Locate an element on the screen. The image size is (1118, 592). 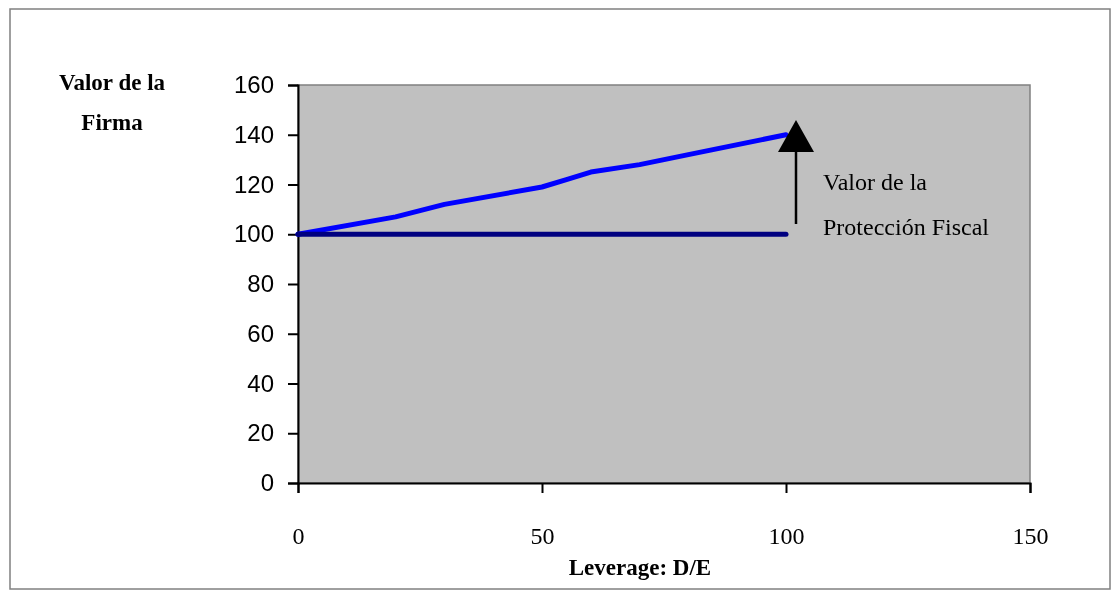
y-tick-label: 0 is located at coordinates (267, 483).